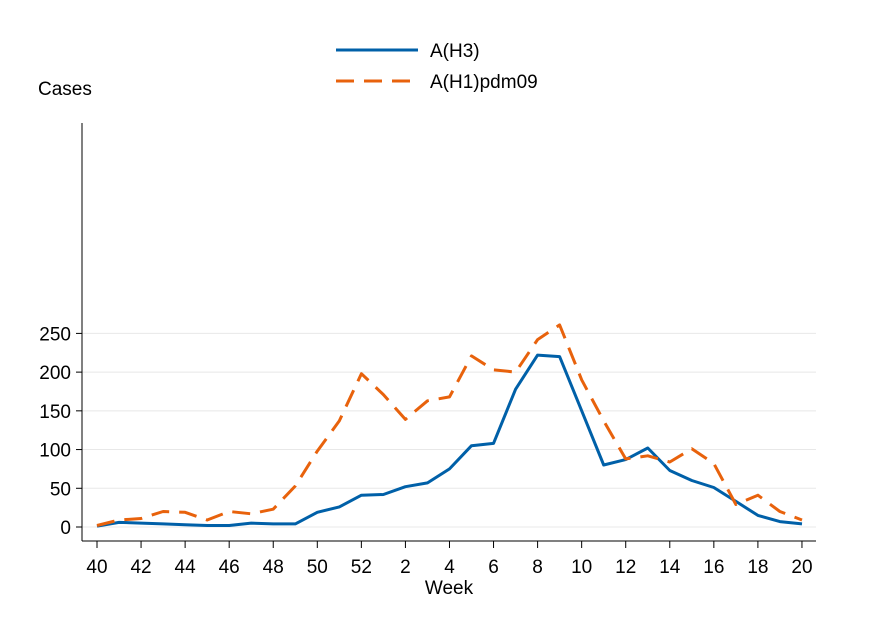 The width and height of the screenshot is (870, 633). What do you see at coordinates (55, 451) in the screenshot?
I see `y-tick-label-100: 100` at bounding box center [55, 451].